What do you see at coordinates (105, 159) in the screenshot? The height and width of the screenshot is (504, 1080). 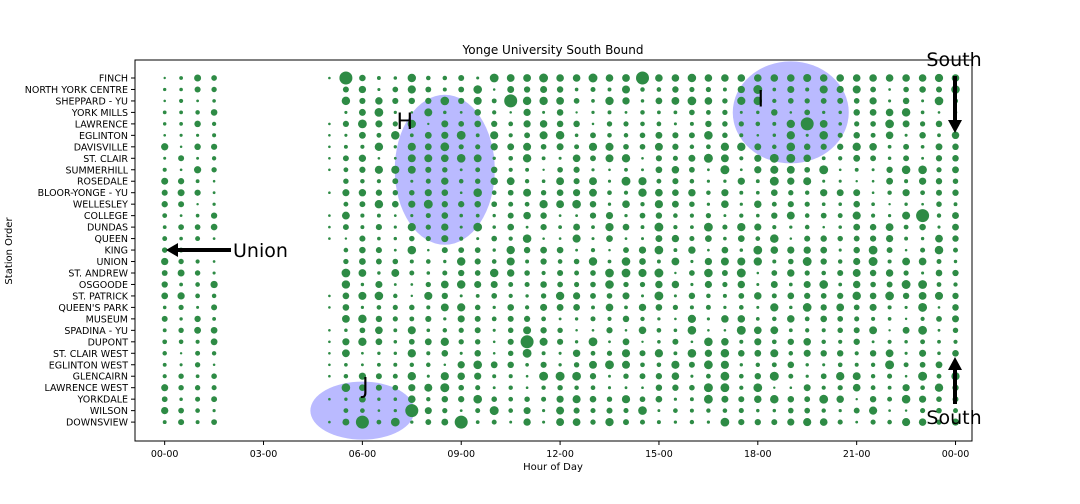 I see `y-tick-label: ST. CLAIR` at bounding box center [105, 159].